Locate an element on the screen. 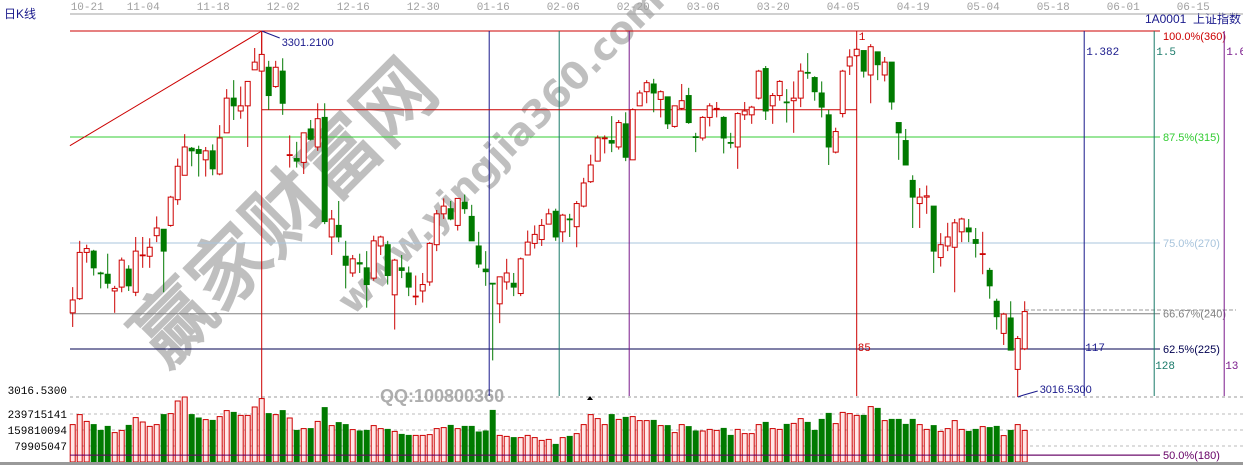 This screenshot has height=465, width=1243. volume-axis-label: 239715141 is located at coordinates (38, 416).